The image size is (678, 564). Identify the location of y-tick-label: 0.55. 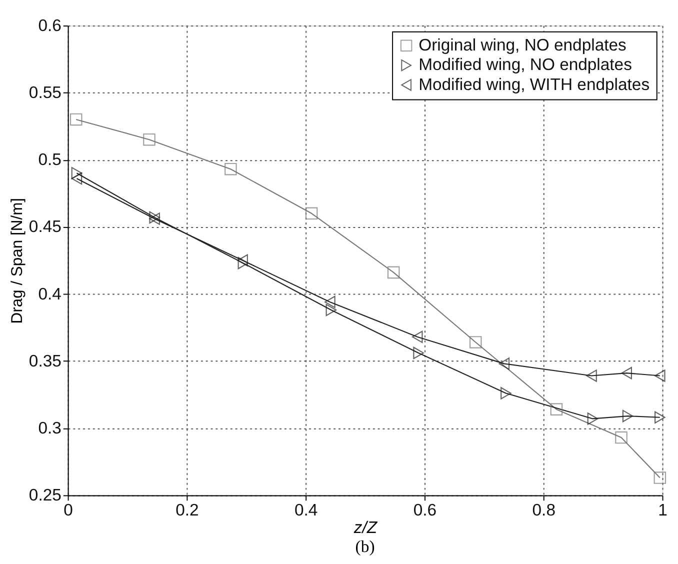
(45, 92).